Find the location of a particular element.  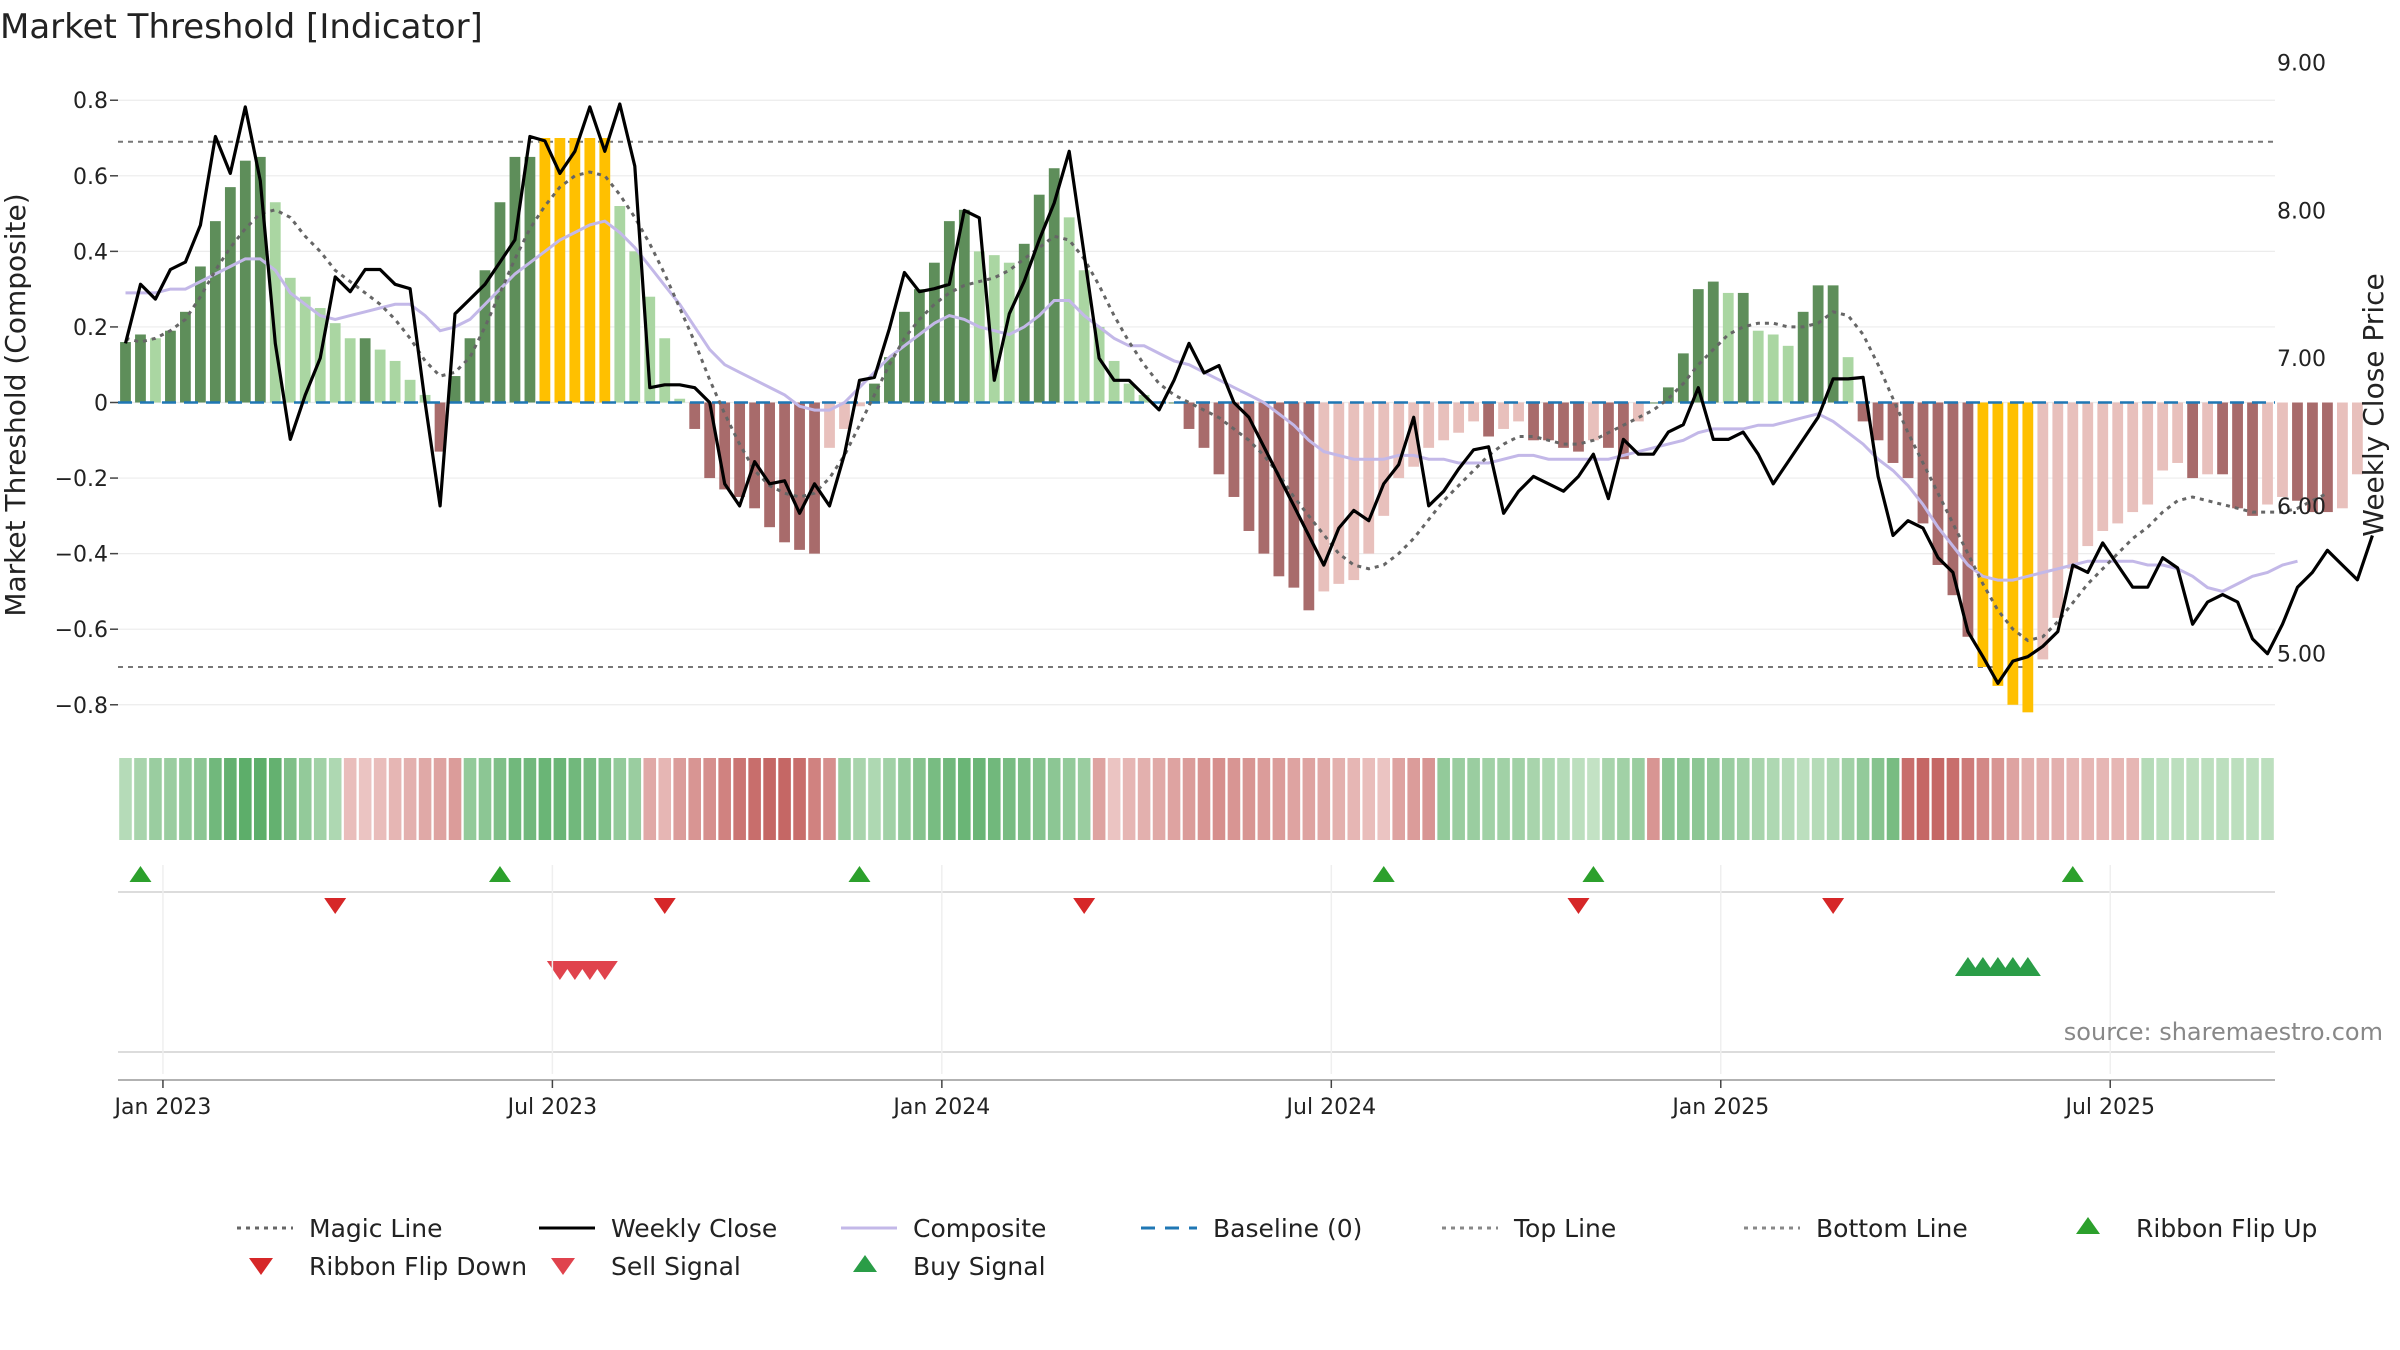

y-tick-label: 0.4 is located at coordinates (90, 252).